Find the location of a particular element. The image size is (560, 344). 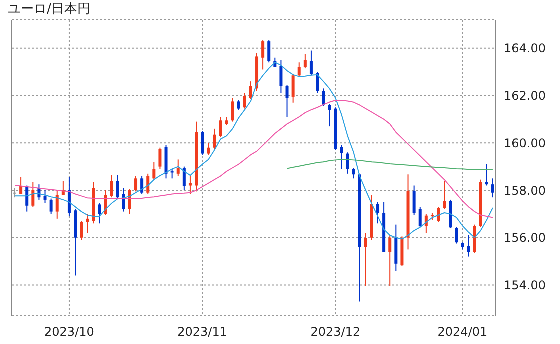

y-tick-label: 164.00 is located at coordinates (525, 49).